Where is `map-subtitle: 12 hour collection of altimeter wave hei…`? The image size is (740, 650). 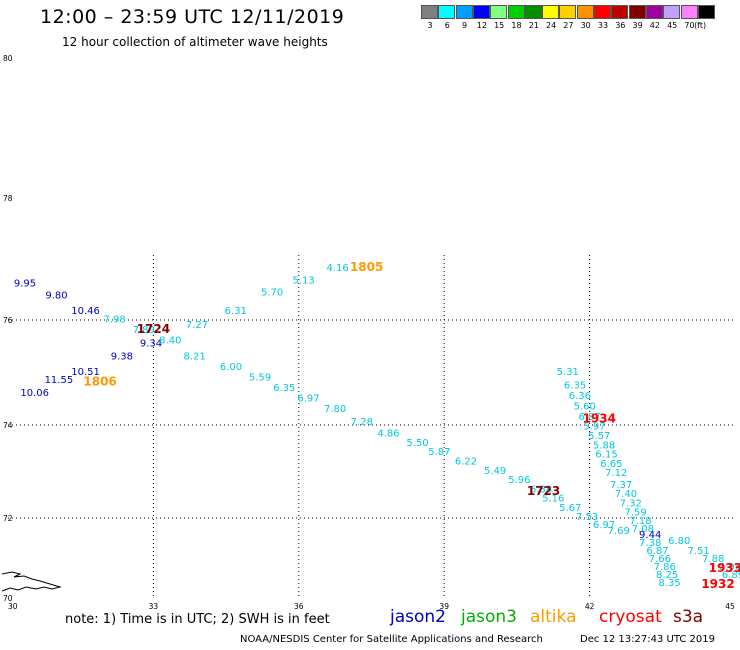 map-subtitle: 12 hour collection of altimeter wave hei… is located at coordinates (195, 42).